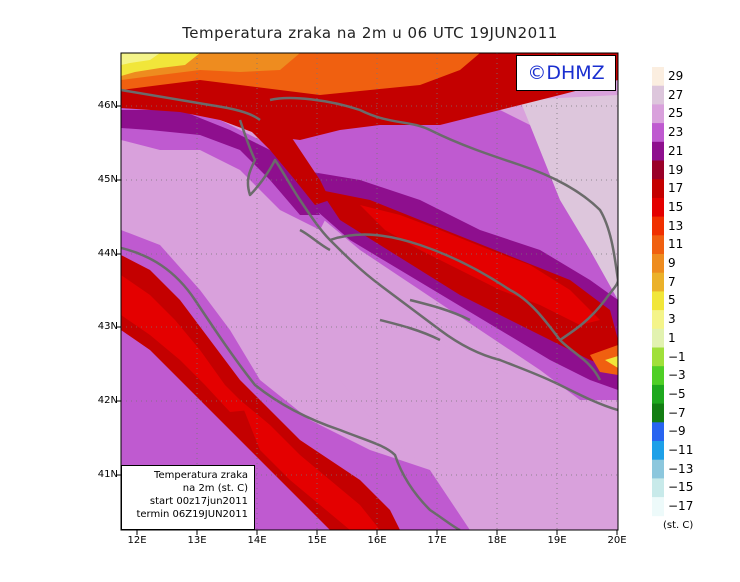 The height and width of the screenshot is (582, 740). Describe the element at coordinates (672, 337) in the screenshot. I see `legend-label: 1` at that location.